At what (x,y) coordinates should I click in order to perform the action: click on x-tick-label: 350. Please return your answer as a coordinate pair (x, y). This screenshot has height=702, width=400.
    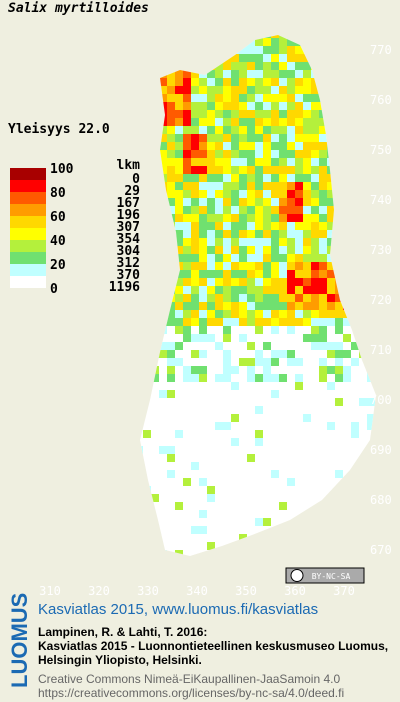
    Looking at the image, I should click on (246, 589).